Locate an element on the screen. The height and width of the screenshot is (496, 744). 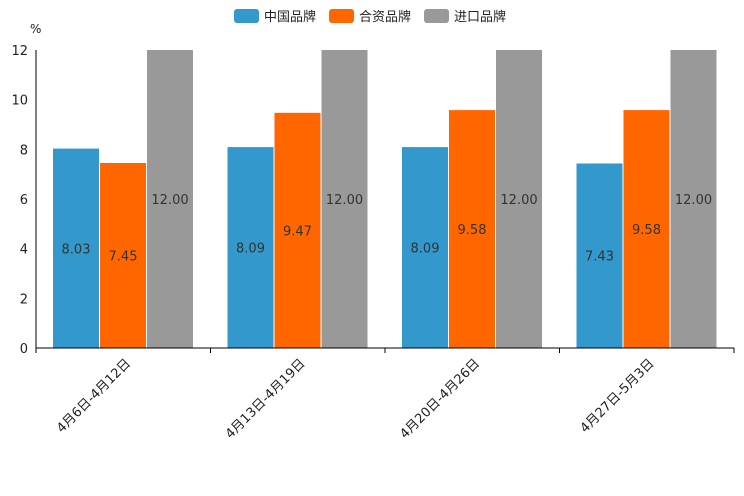
y-axis: 0 2 4 6 8 10 12 is located at coordinates (24, 200).